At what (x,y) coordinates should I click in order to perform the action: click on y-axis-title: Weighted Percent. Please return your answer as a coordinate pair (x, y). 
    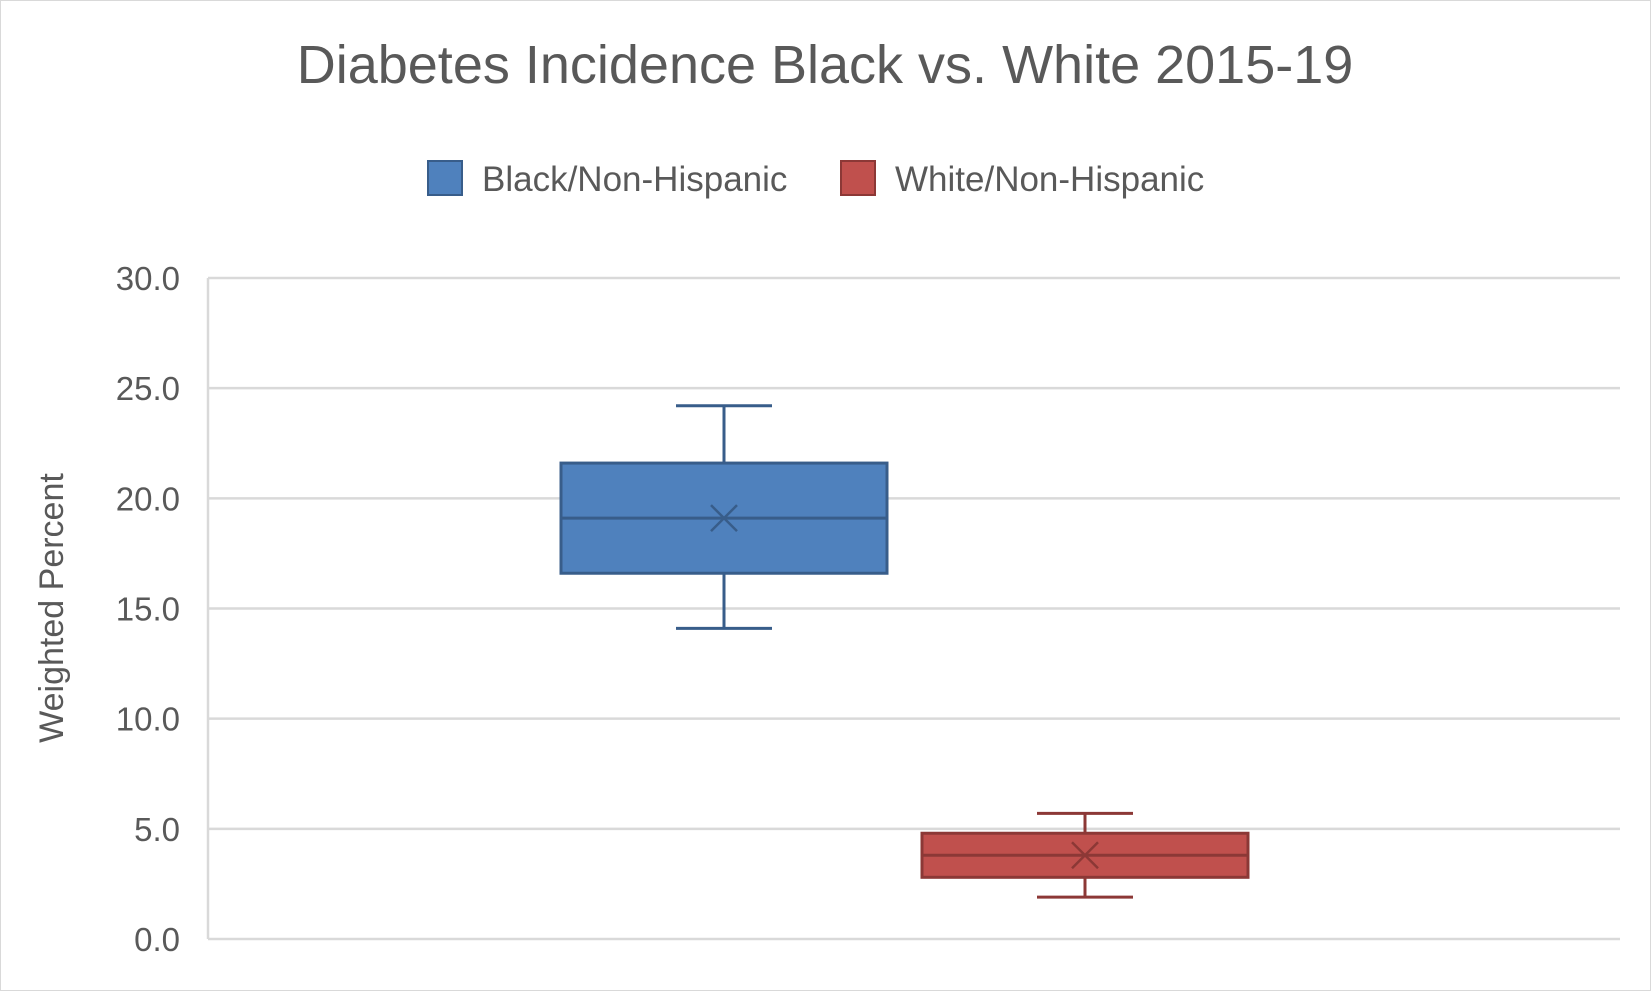
    Looking at the image, I should click on (52, 608).